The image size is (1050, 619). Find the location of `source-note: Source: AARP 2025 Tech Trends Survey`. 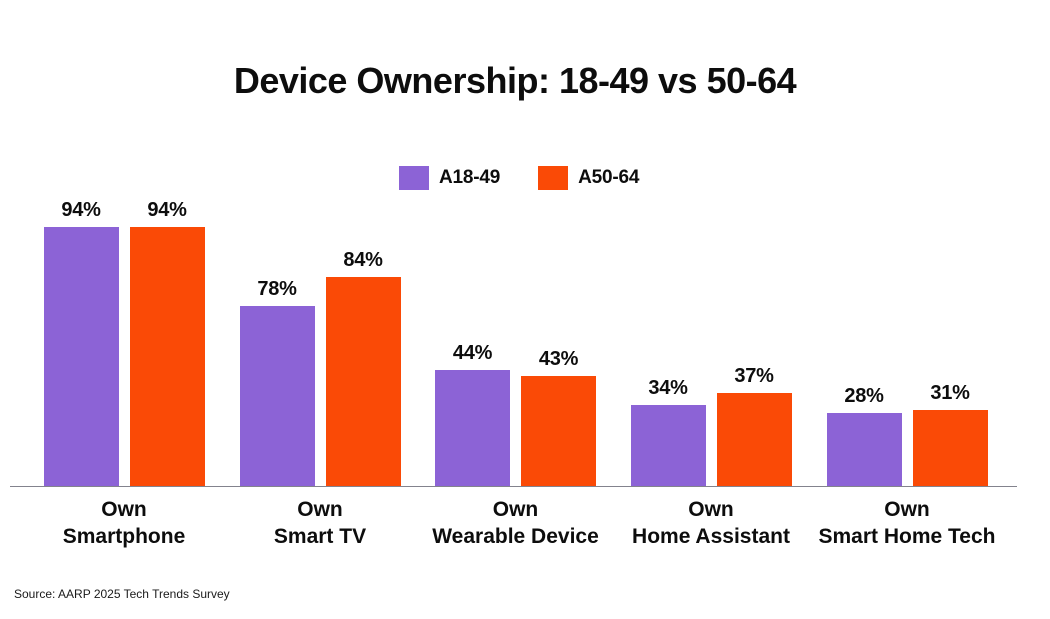

source-note: Source: AARP 2025 Tech Trends Survey is located at coordinates (122, 594).